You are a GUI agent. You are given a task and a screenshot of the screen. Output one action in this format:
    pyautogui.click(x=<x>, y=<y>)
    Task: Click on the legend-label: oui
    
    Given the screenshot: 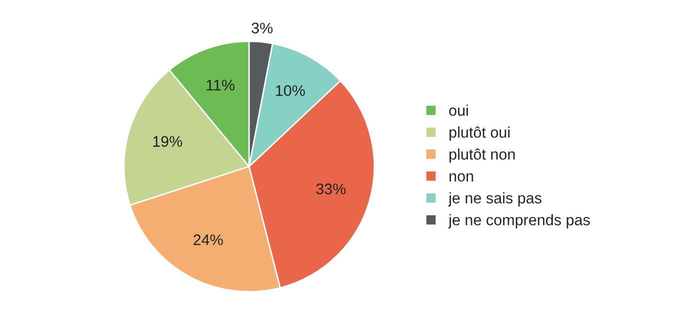 What is the action you would take?
    pyautogui.click(x=458, y=110)
    